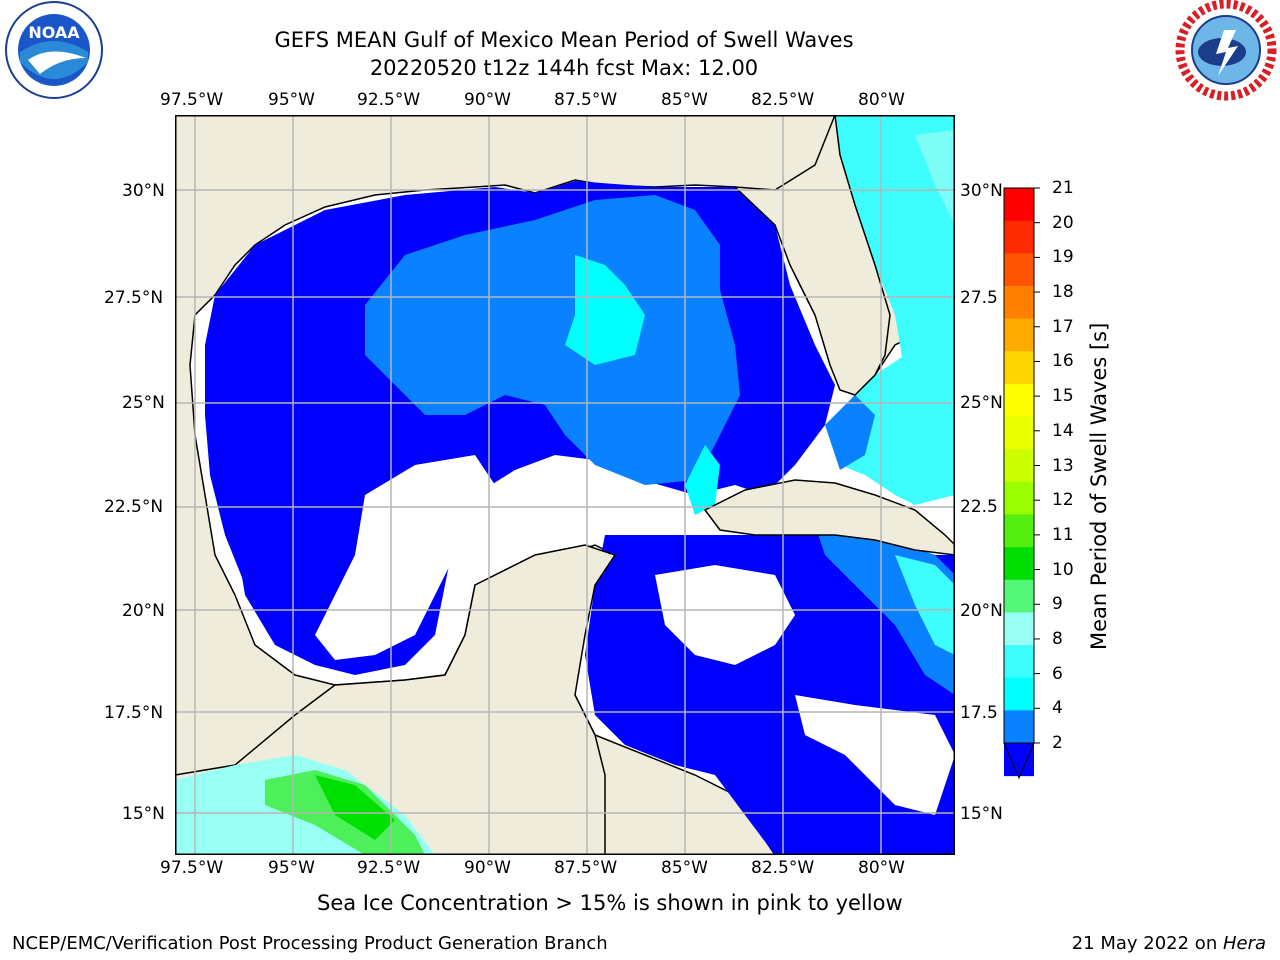  I want to click on colorbar-tick-label: 15, so click(1063, 396).